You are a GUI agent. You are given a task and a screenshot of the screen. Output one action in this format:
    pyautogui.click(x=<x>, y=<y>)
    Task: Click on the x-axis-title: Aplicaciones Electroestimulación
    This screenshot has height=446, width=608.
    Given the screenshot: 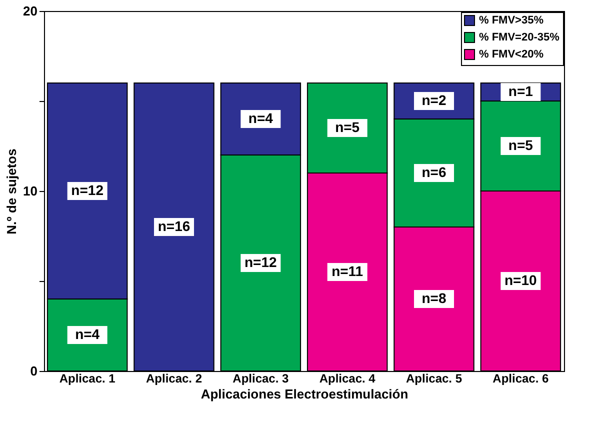 What is the action you would take?
    pyautogui.click(x=304, y=394)
    